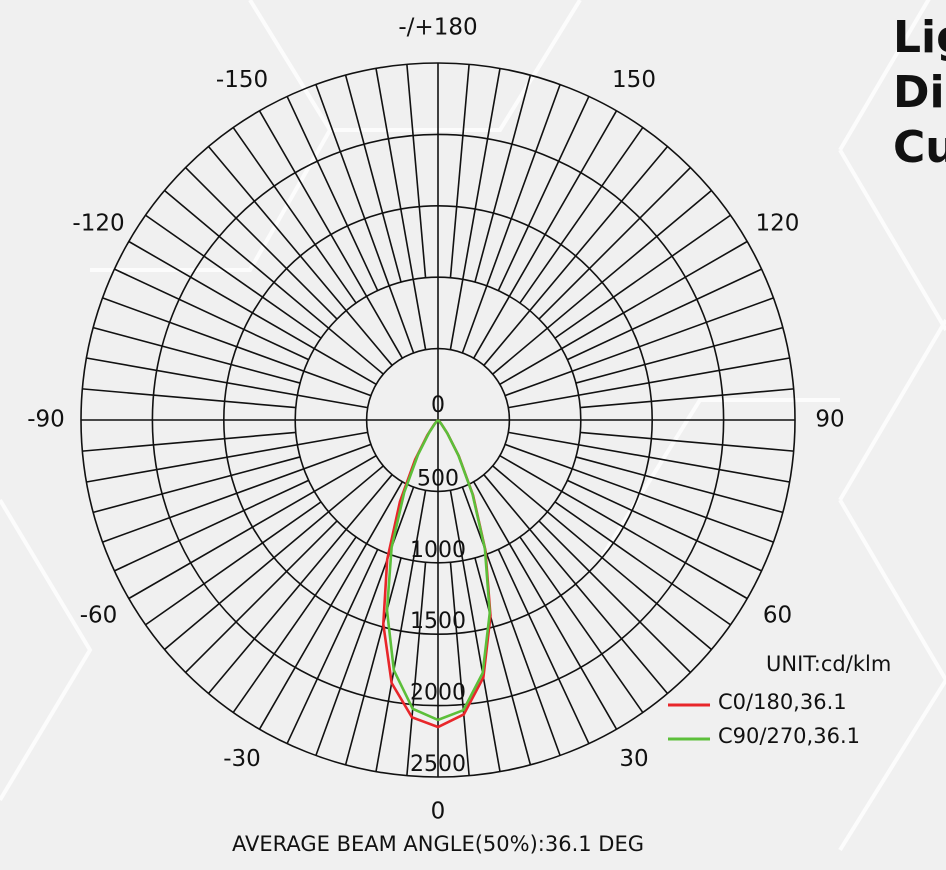 The width and height of the screenshot is (946, 870). What do you see at coordinates (438, 405) in the screenshot?
I see `r-tick-label: 0` at bounding box center [438, 405].